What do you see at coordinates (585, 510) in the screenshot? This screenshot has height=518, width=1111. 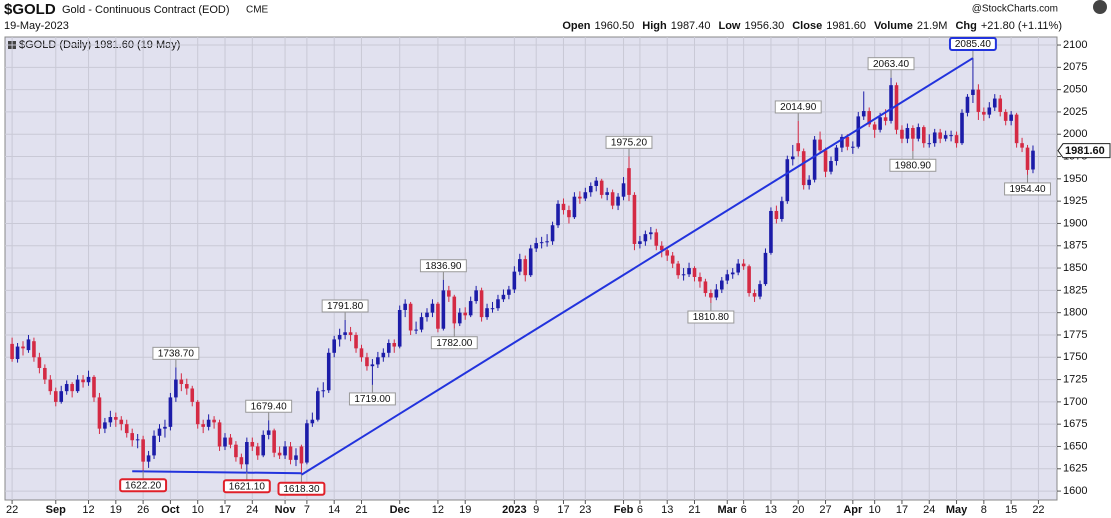 I see `x-tick-label: 23` at bounding box center [585, 510].